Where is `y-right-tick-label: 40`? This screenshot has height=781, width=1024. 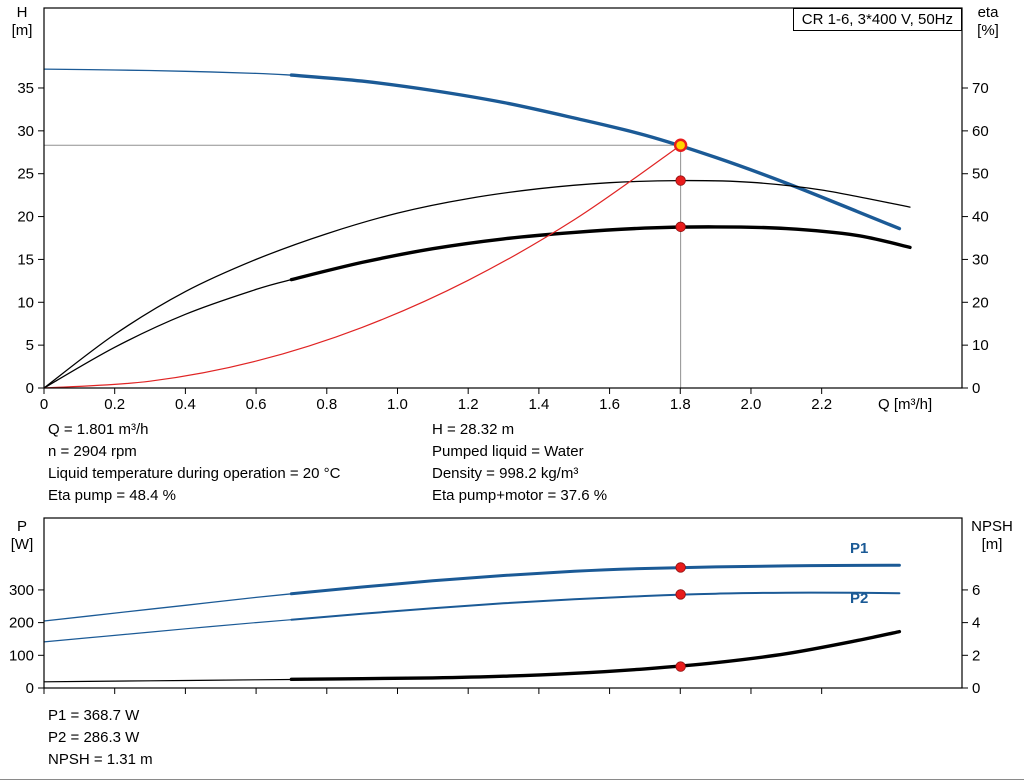
y-right-tick-label: 40 is located at coordinates (980, 217).